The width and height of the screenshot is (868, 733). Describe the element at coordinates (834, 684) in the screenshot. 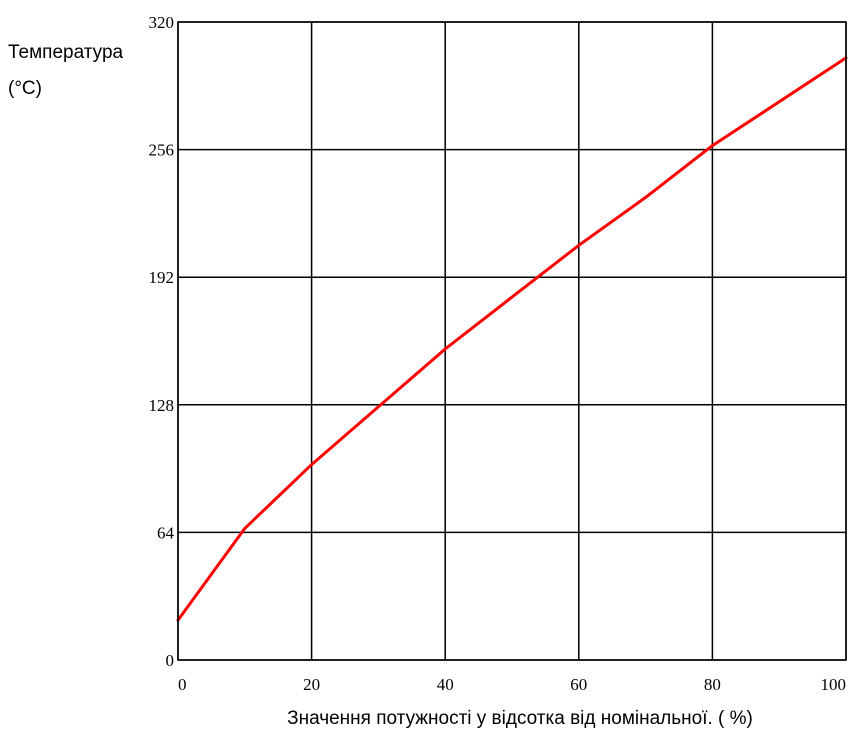

I see `x-tick-label: 100` at that location.